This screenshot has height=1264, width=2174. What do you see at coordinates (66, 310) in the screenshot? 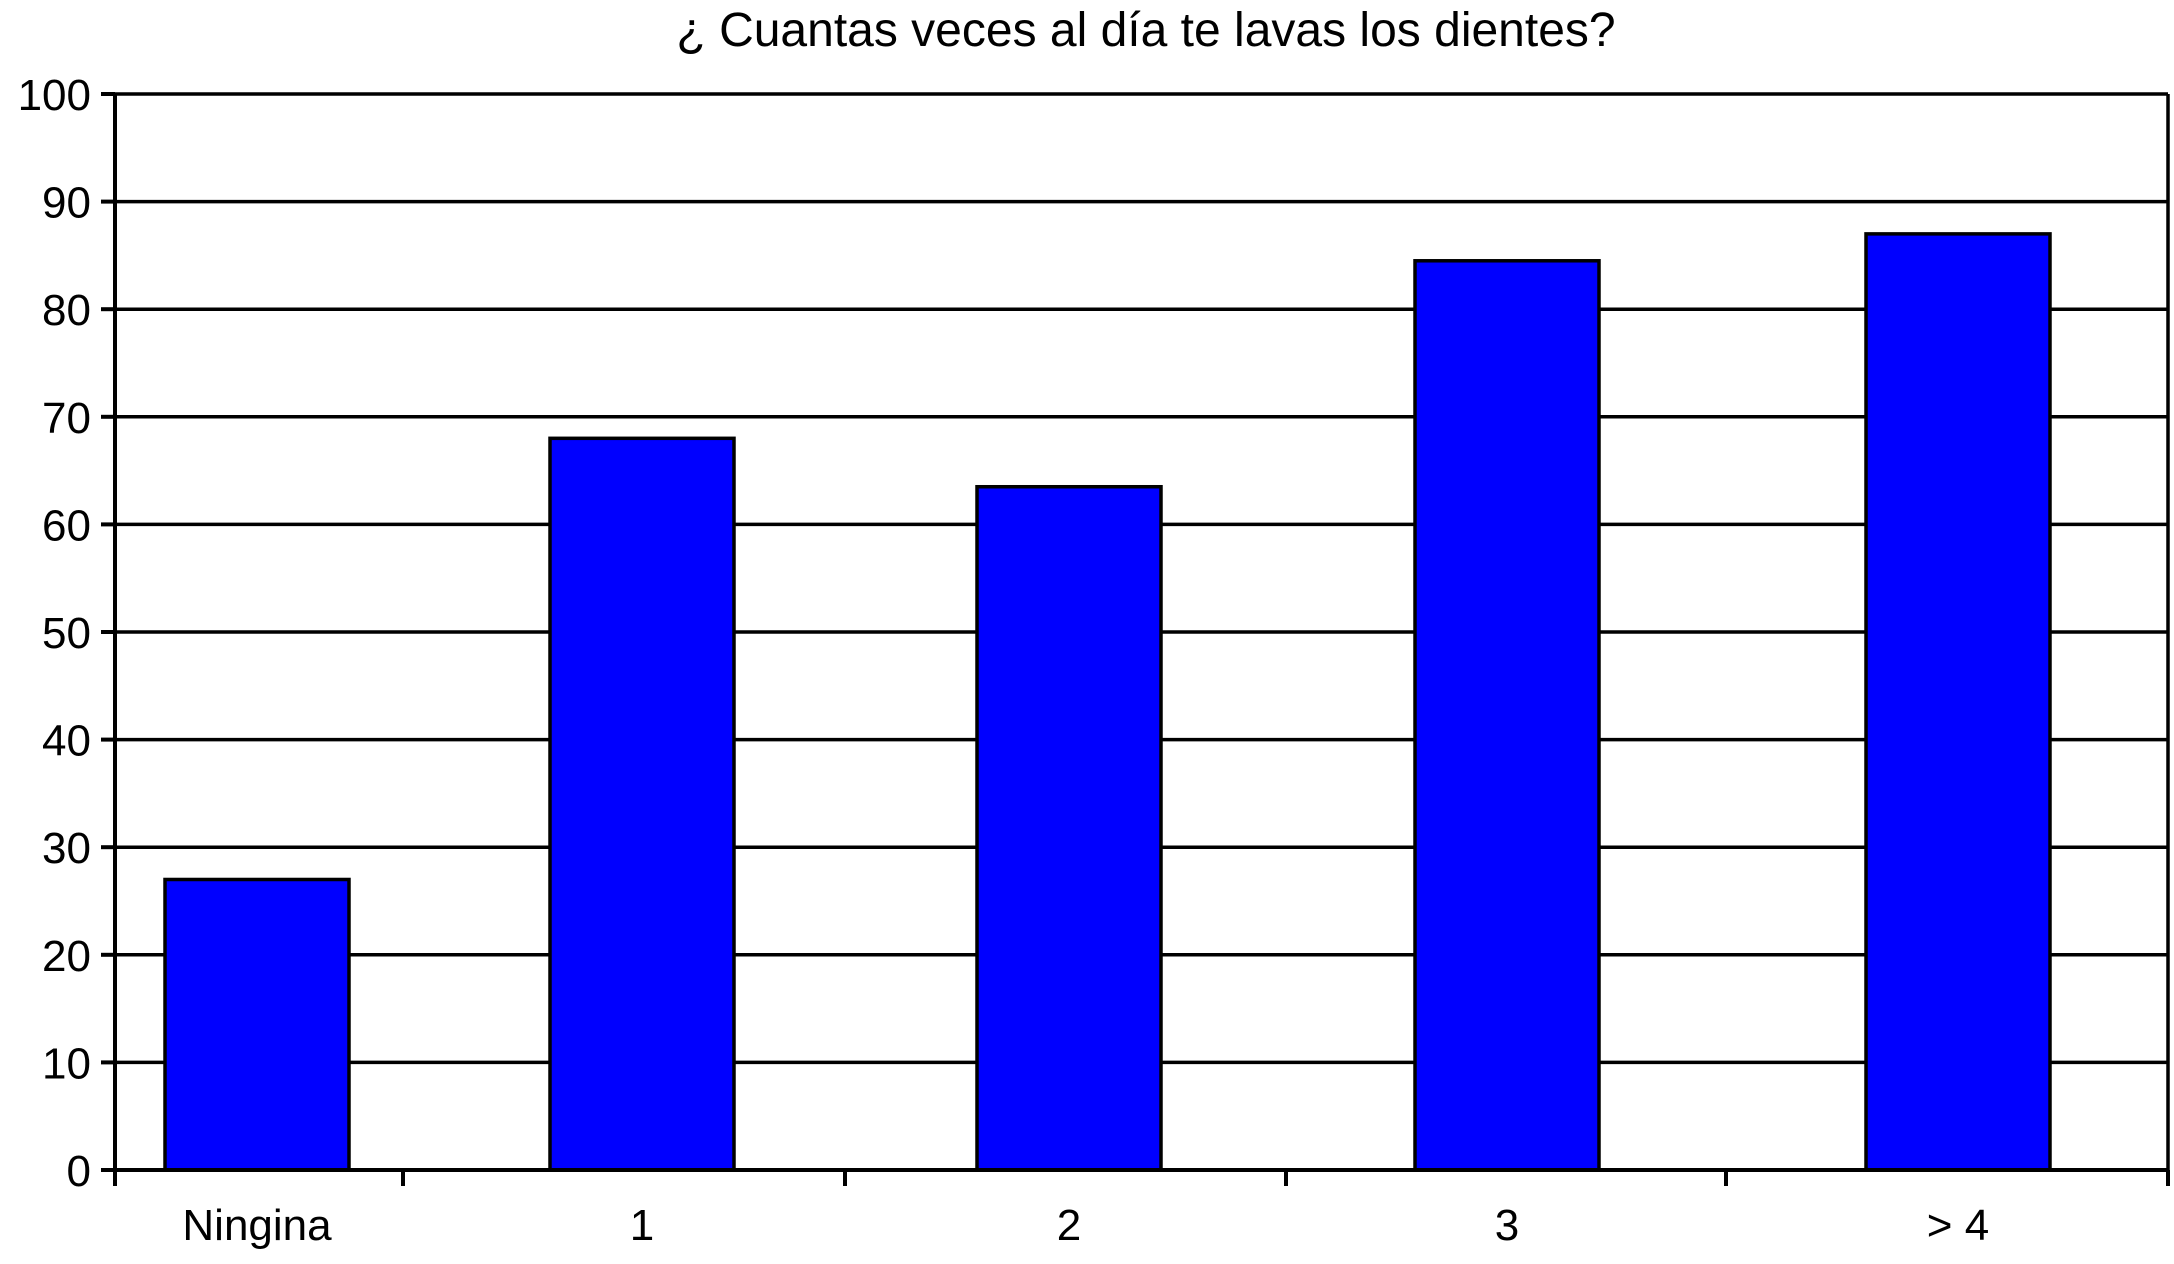
I see `y-tick-label: 80` at bounding box center [66, 310].